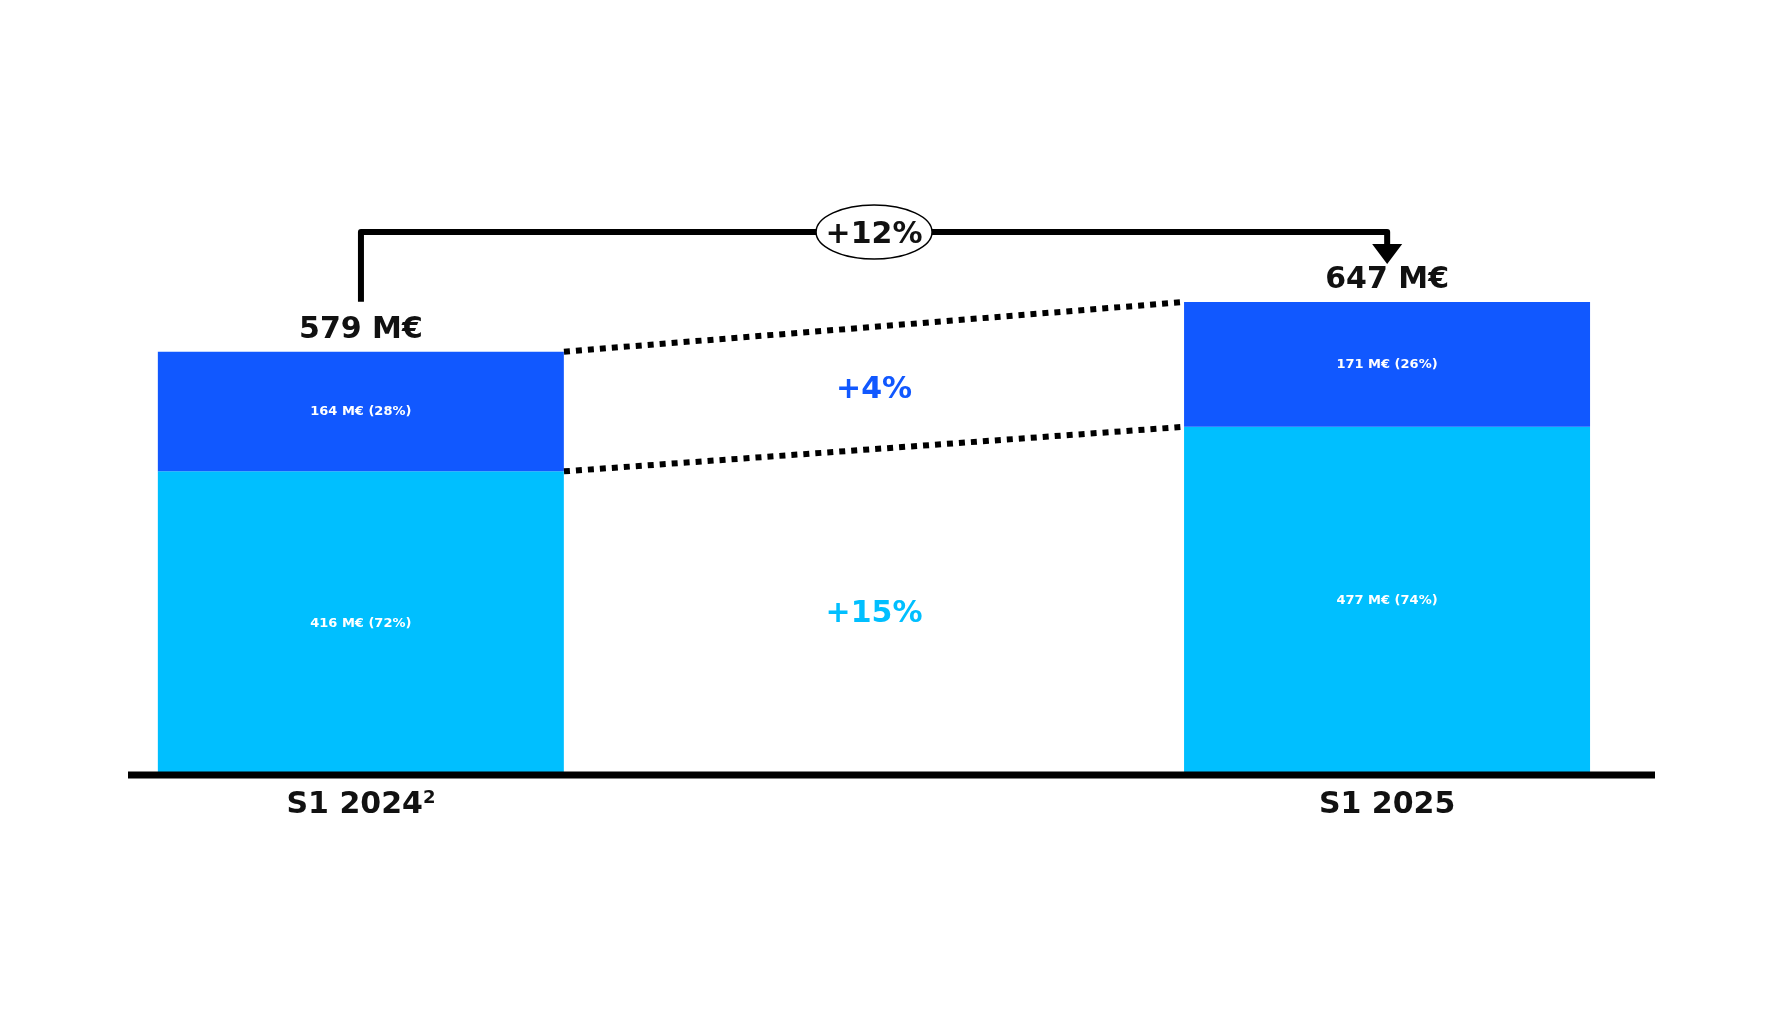 Image resolution: width=1792 pixels, height=1024 pixels. I want to click on text: +12%, so click(874, 232).